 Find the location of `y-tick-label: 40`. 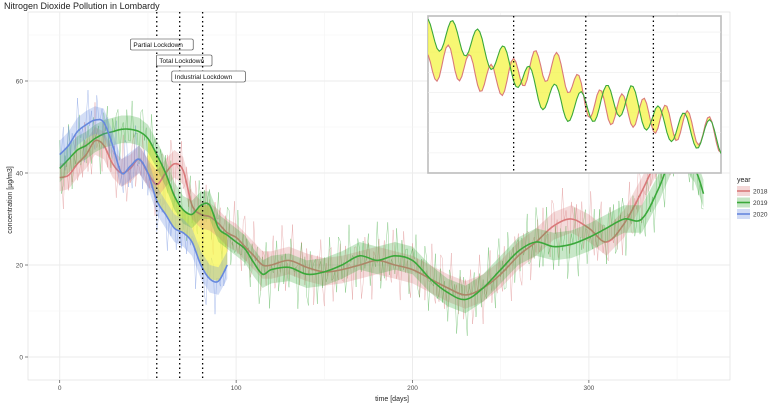

y-tick-label: 40 is located at coordinates (20, 173).